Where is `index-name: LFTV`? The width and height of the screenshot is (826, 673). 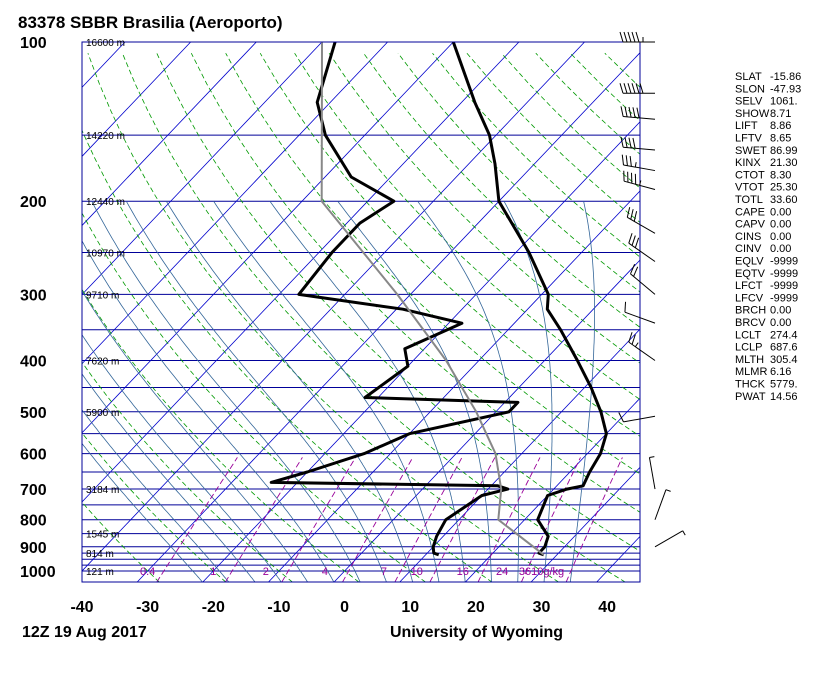
index-name: LFTV is located at coordinates (749, 139).